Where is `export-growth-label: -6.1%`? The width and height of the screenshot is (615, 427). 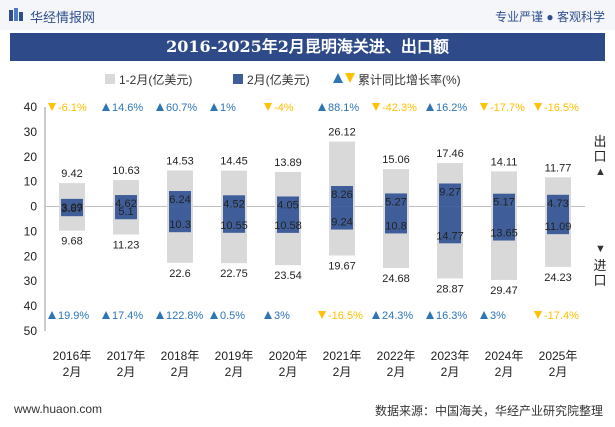
export-growth-label: -6.1% is located at coordinates (72, 108).